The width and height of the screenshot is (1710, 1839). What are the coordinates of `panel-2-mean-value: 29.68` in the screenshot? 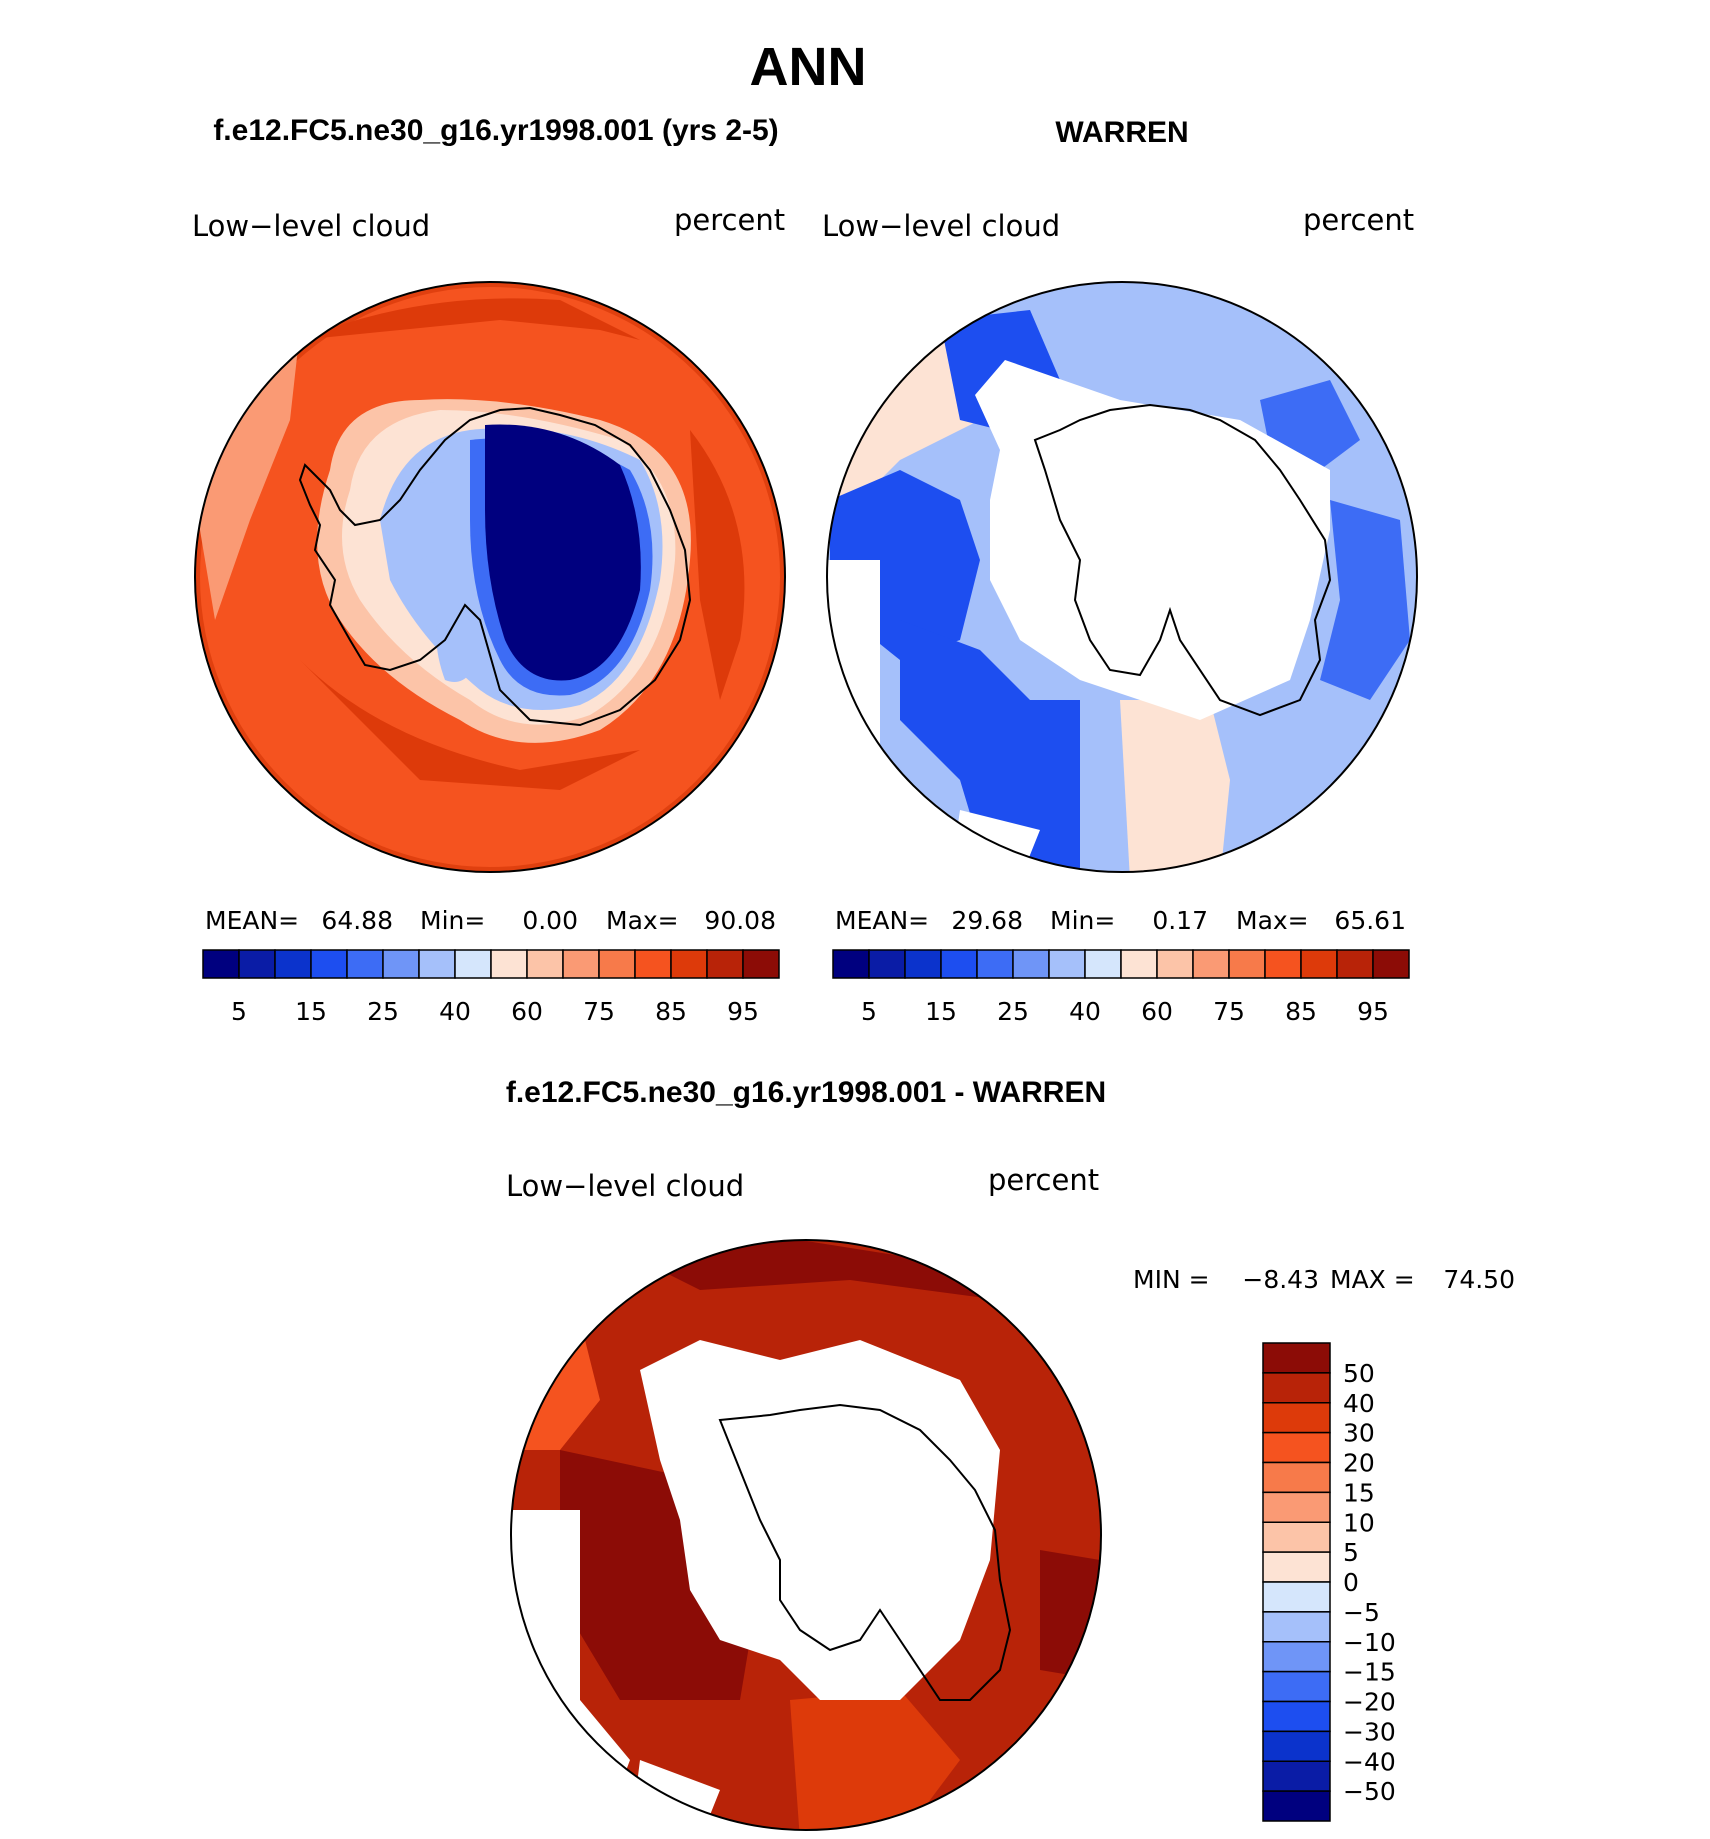 It's located at (987, 920).